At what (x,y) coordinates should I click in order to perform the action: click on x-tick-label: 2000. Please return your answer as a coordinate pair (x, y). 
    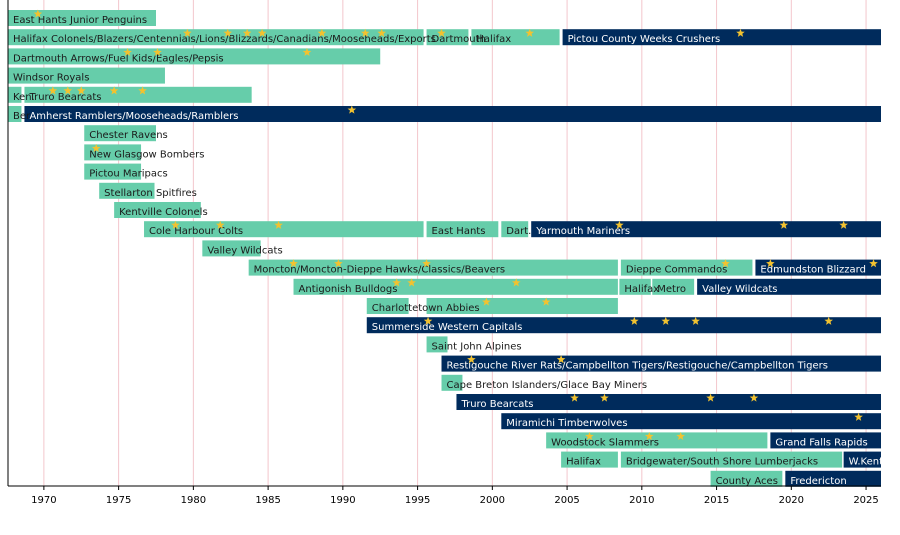
    Looking at the image, I should click on (492, 500).